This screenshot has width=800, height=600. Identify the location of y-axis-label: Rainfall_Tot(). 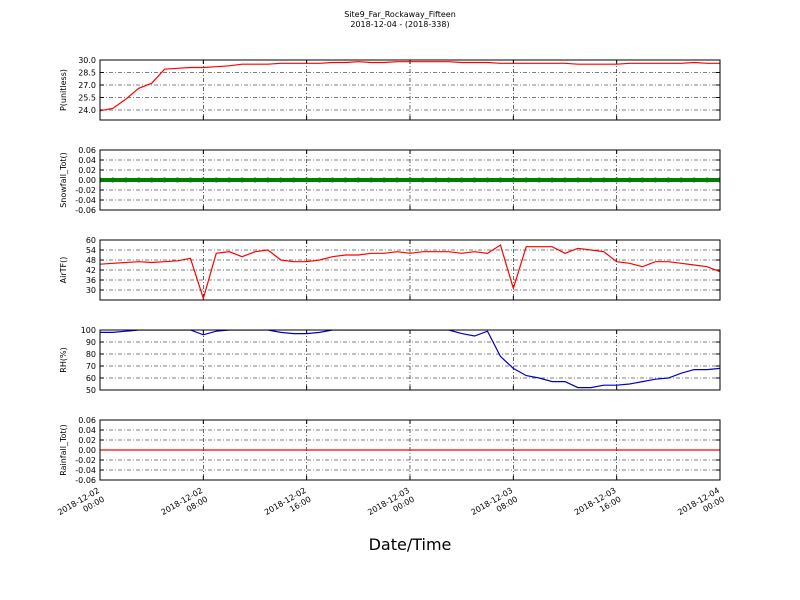
(63, 450).